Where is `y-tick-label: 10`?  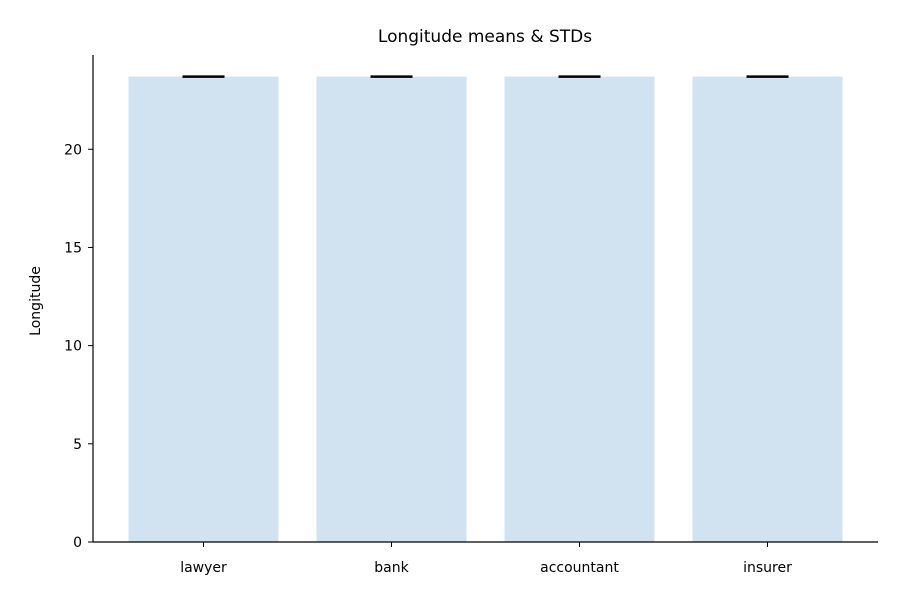 y-tick-label: 10 is located at coordinates (73, 347).